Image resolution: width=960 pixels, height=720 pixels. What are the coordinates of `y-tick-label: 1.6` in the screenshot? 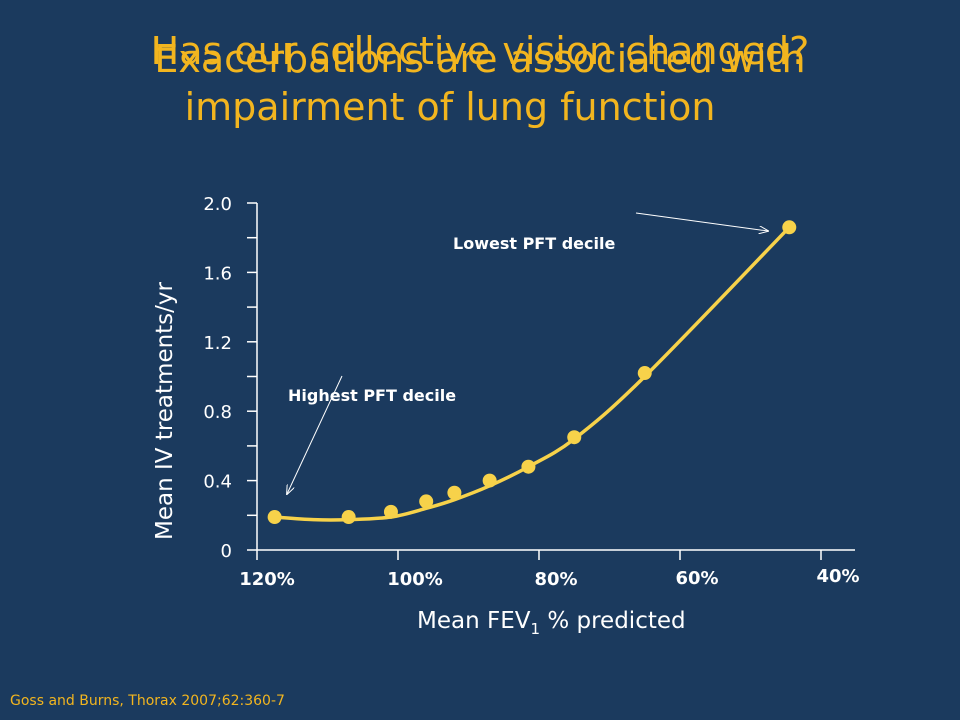 It's located at (217, 273).